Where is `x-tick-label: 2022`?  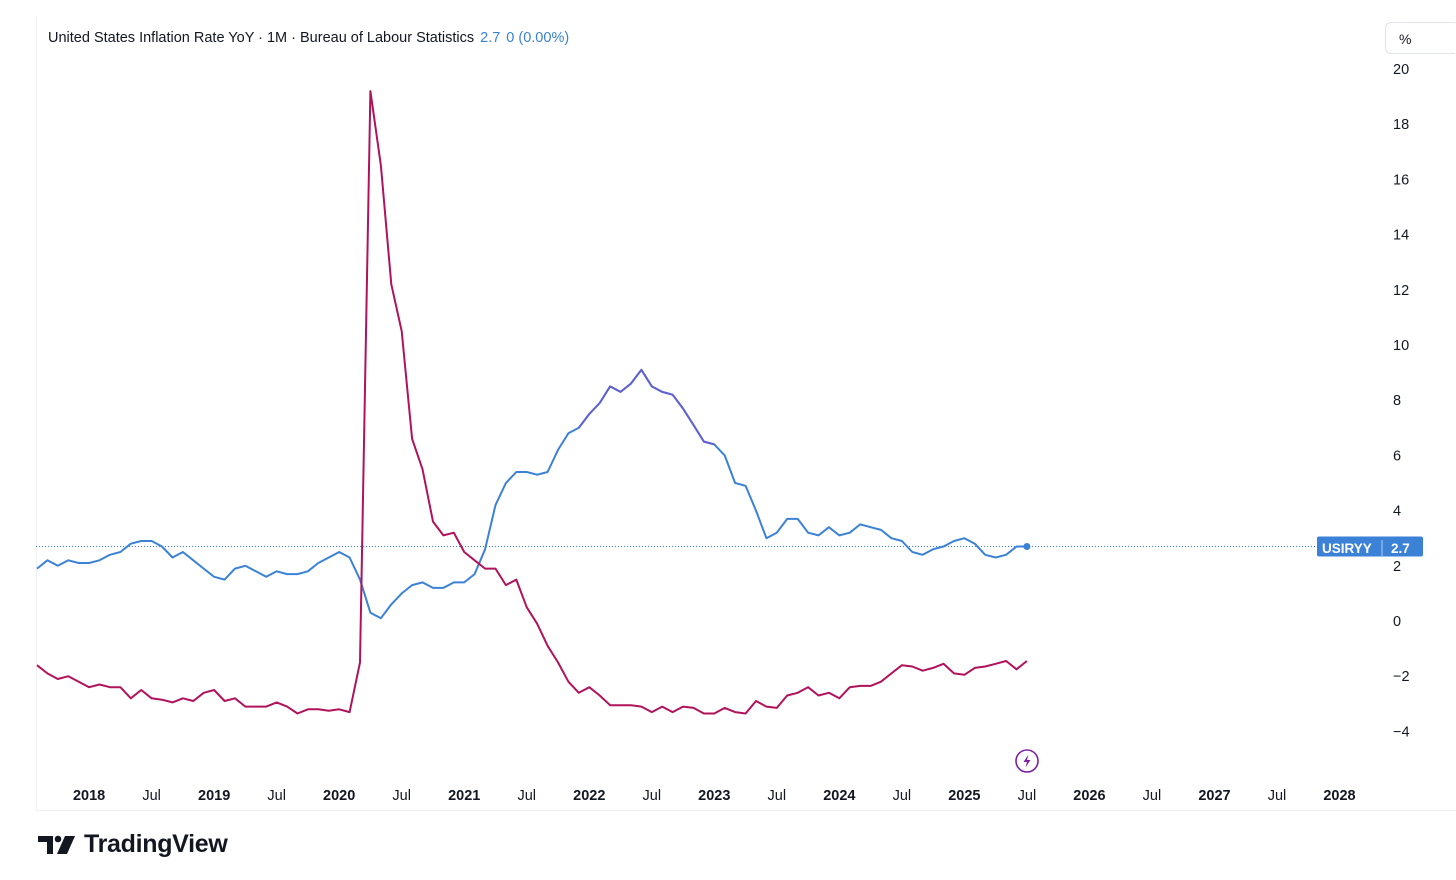 x-tick-label: 2022 is located at coordinates (589, 796).